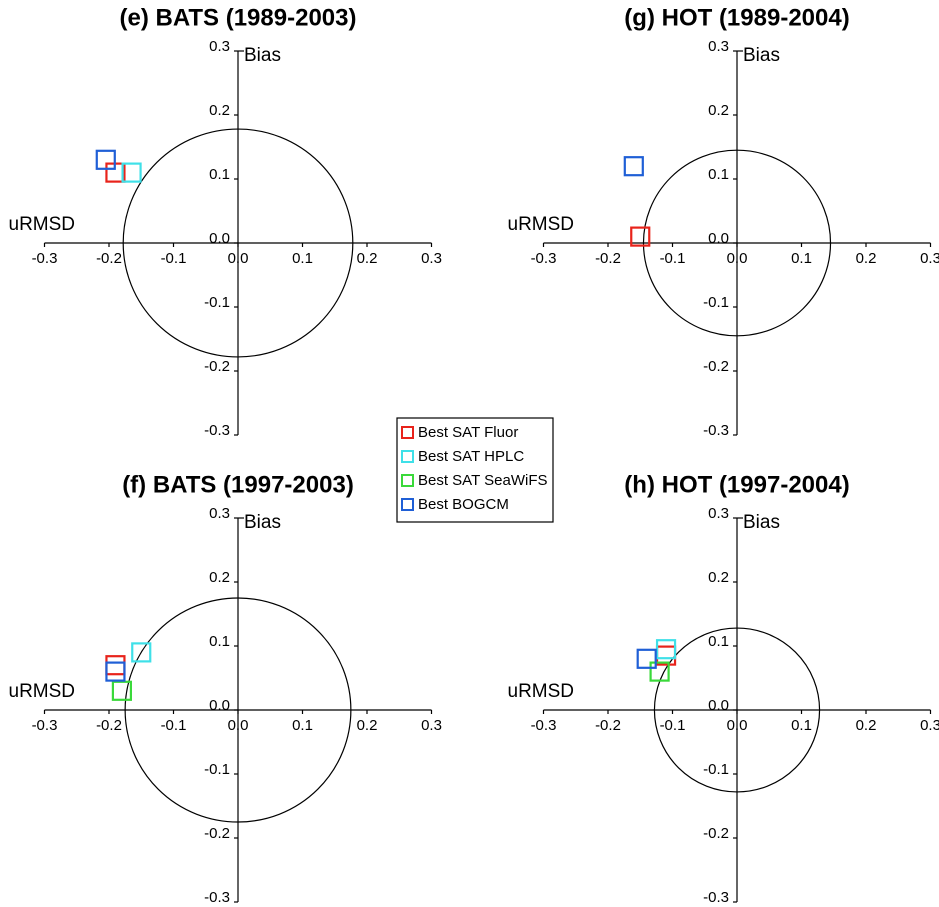 The width and height of the screenshot is (939, 907). I want to click on chart-title: (h) HOT (1997-2004), so click(736, 484).